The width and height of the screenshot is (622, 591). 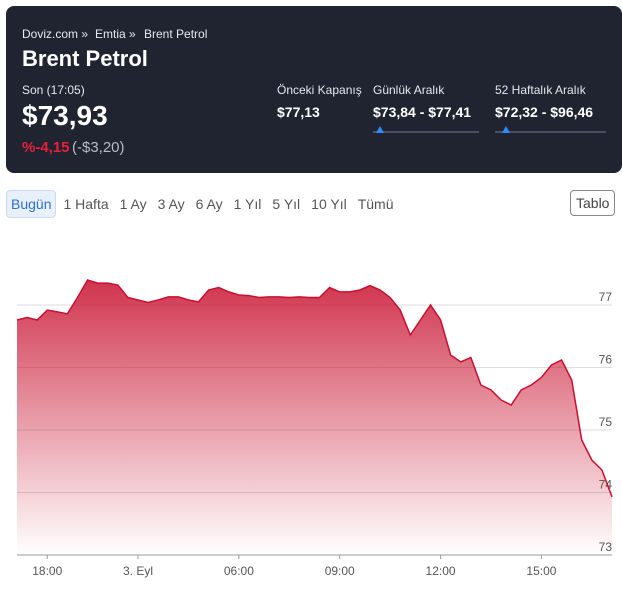 What do you see at coordinates (606, 360) in the screenshot?
I see `y-tick-label: 76` at bounding box center [606, 360].